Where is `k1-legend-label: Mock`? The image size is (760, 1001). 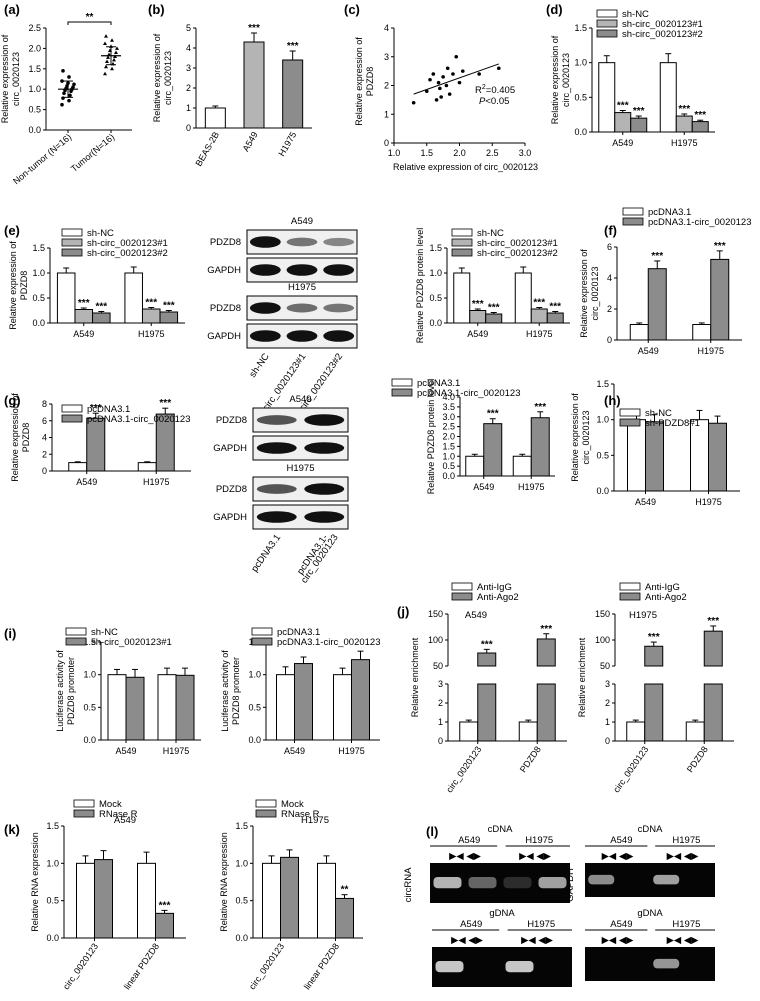
k1-legend-label: Mock is located at coordinates (110, 804).